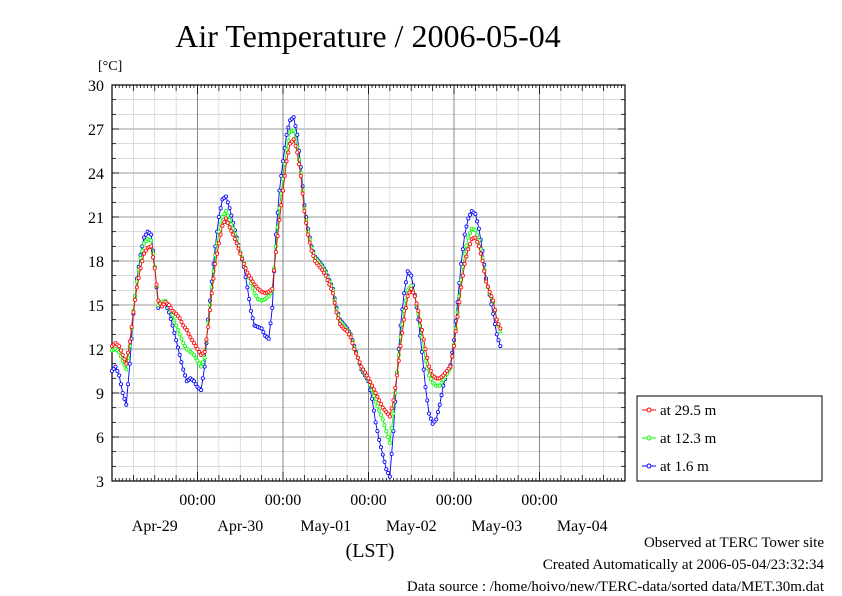 The height and width of the screenshot is (596, 842). Describe the element at coordinates (240, 526) in the screenshot. I see `x-date-label: Apr-30` at that location.